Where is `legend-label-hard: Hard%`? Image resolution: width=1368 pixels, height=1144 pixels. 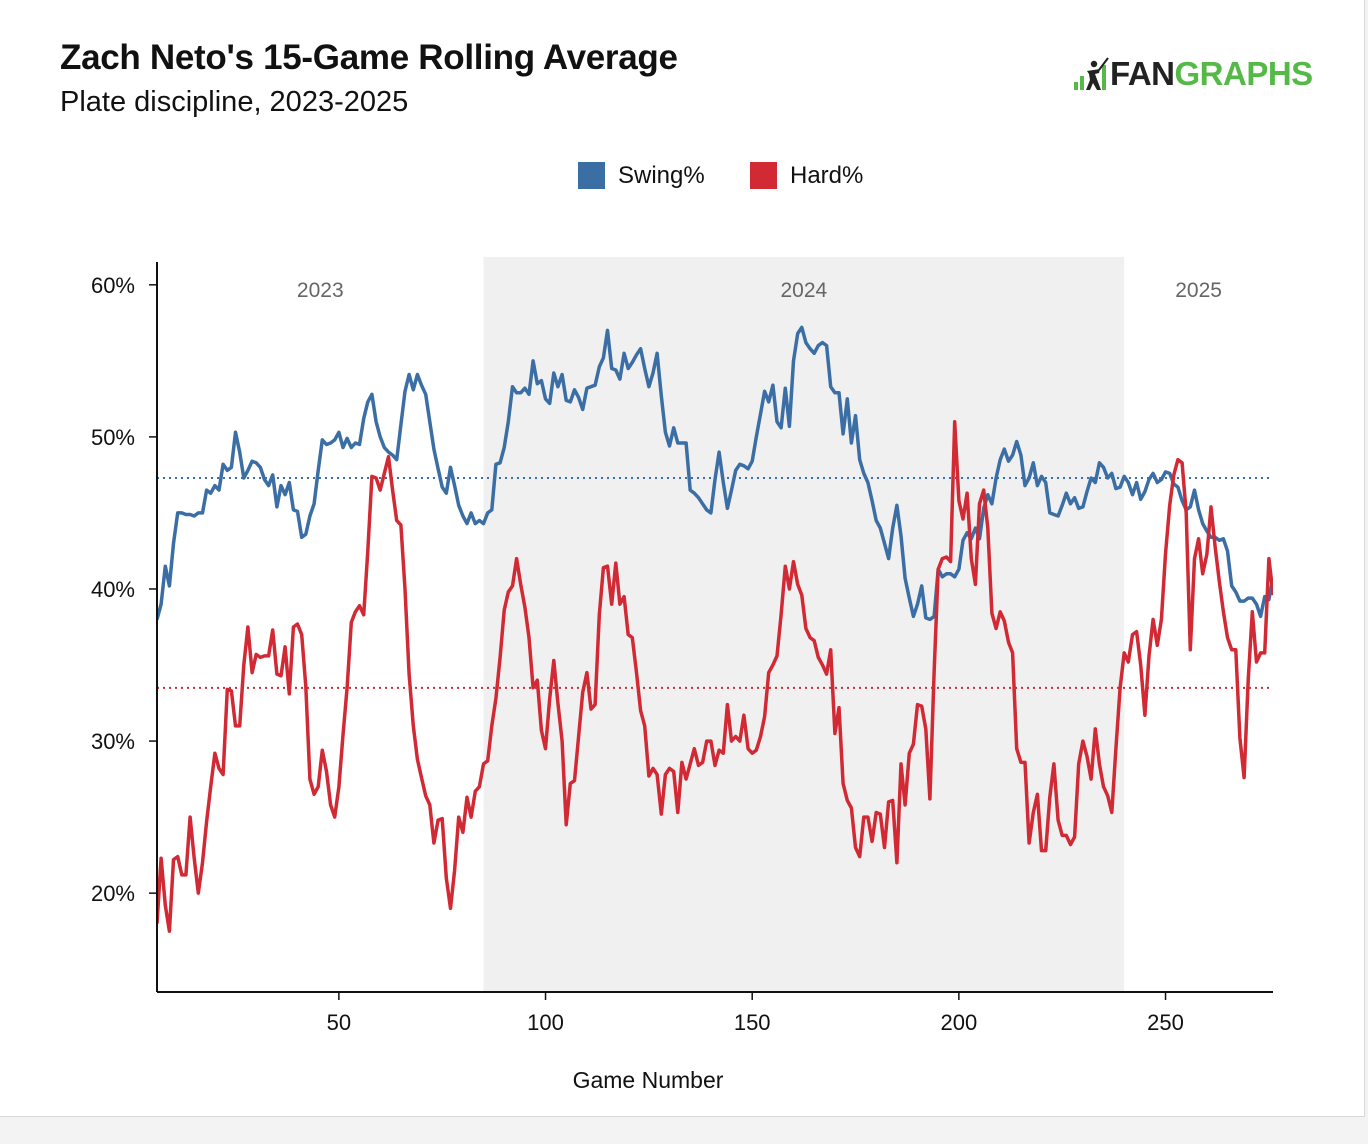 legend-label-hard: Hard% is located at coordinates (826, 175).